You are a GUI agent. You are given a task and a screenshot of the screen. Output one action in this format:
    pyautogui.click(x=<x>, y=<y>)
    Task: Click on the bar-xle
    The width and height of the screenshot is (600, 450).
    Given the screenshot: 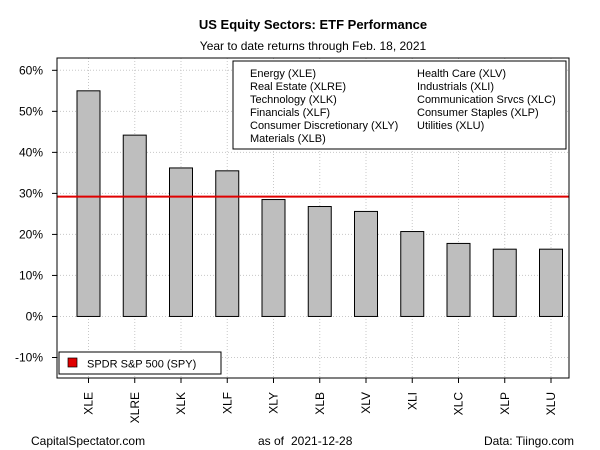 What is the action you would take?
    pyautogui.click(x=88, y=203)
    